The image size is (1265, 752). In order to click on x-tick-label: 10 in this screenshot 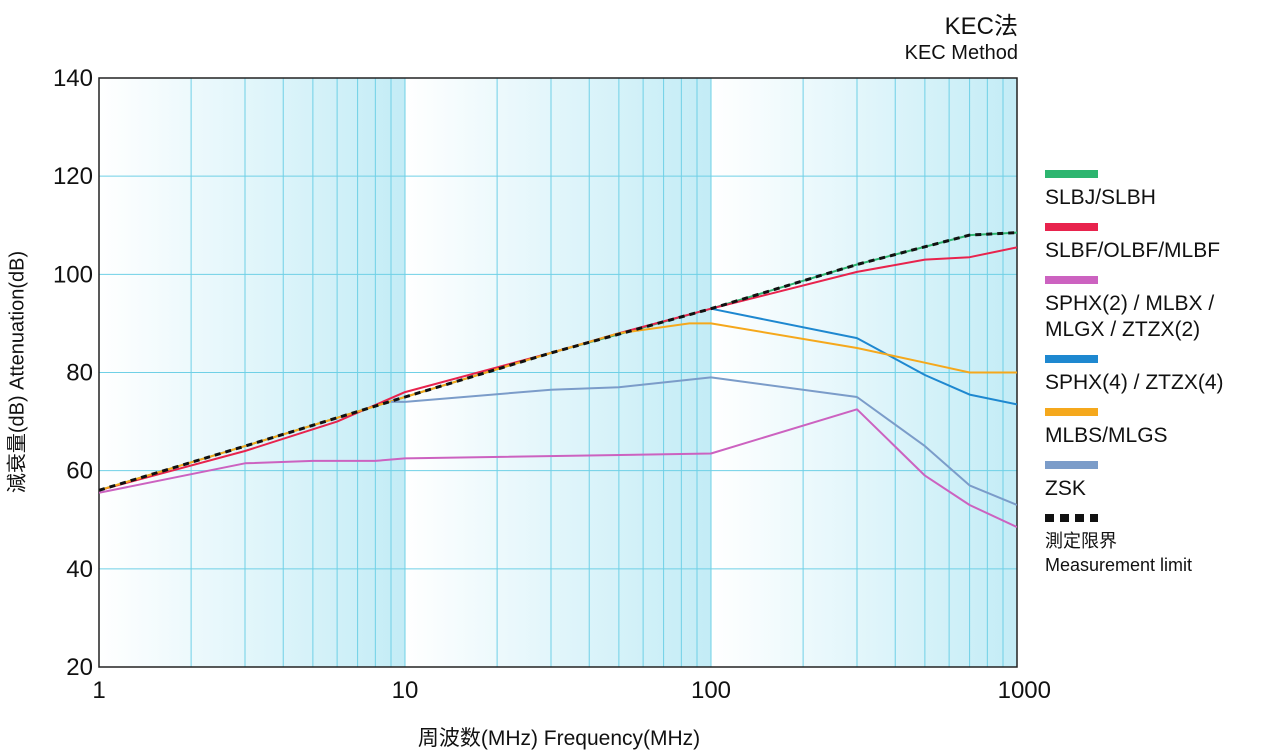, I will do `click(405, 690)`.